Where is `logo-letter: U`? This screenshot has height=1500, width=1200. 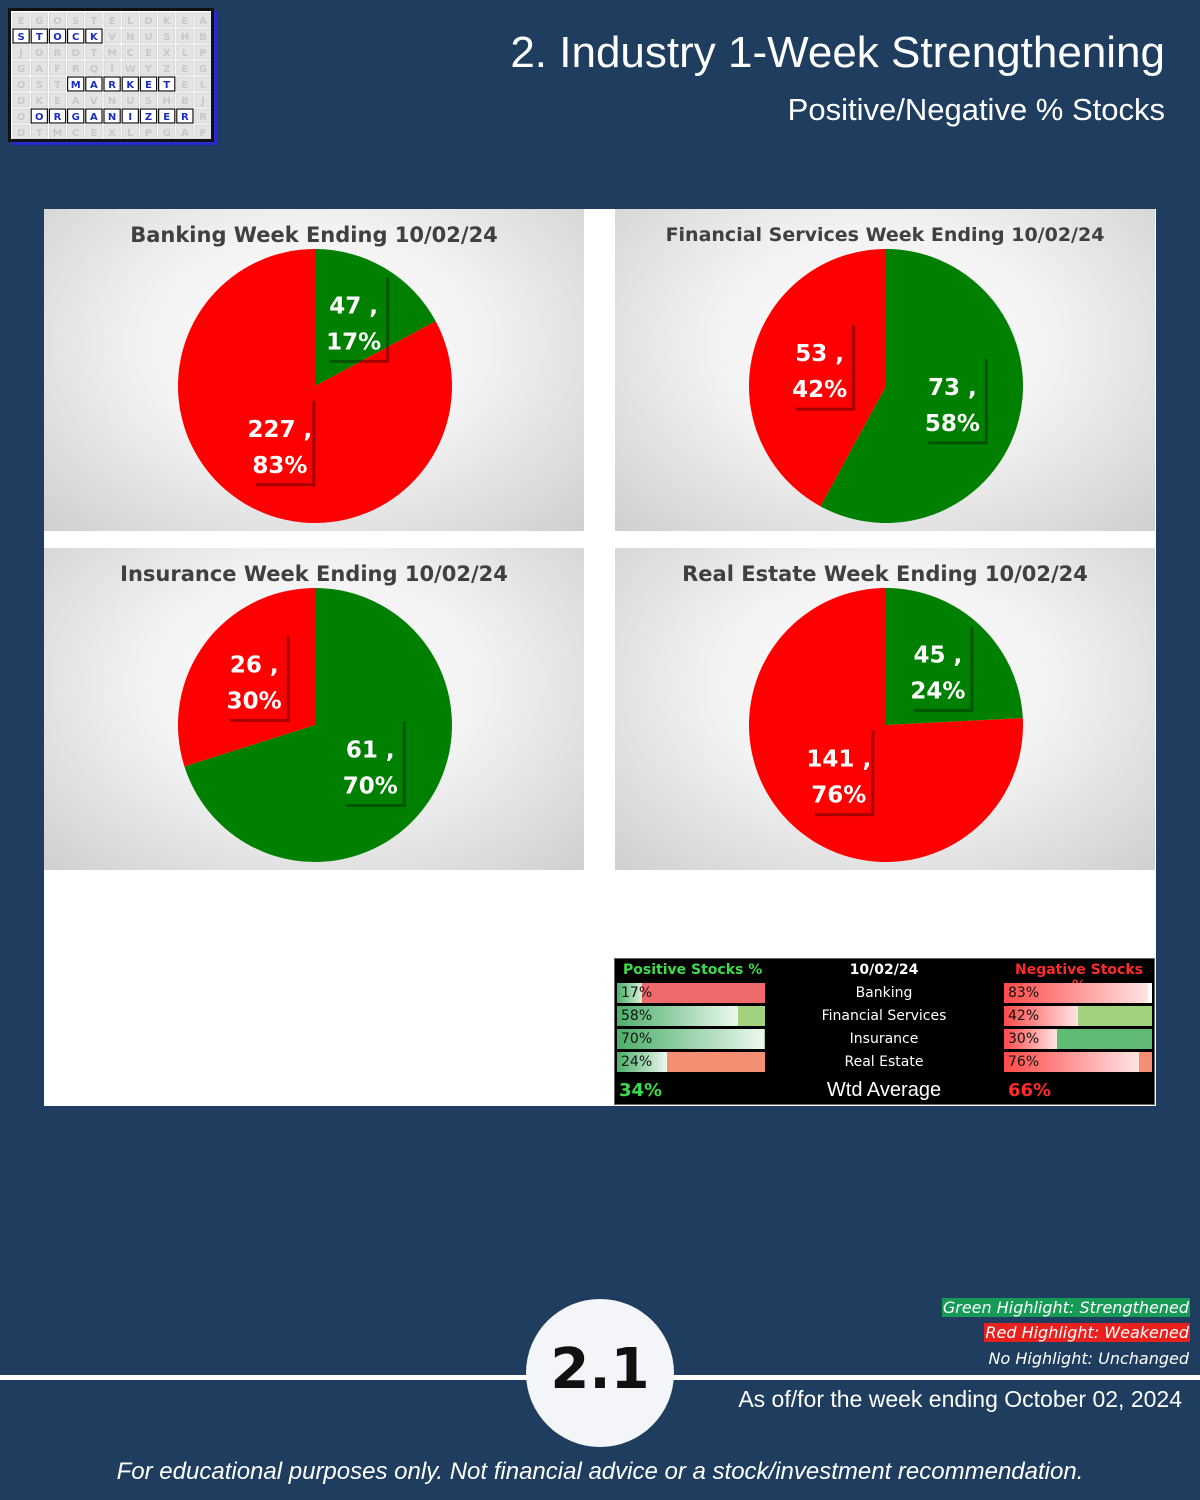
logo-letter: U is located at coordinates (130, 101).